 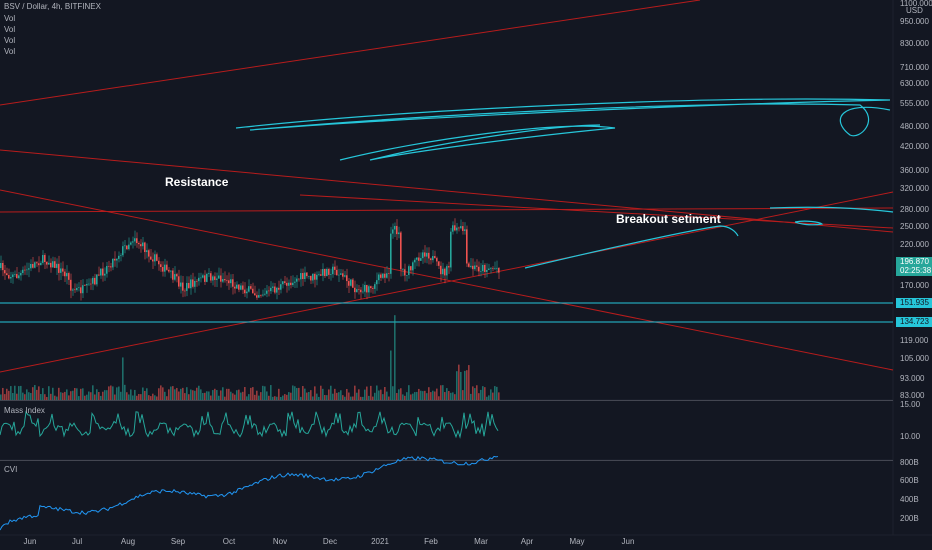 I want to click on time-label: Jun, so click(x=30, y=541).